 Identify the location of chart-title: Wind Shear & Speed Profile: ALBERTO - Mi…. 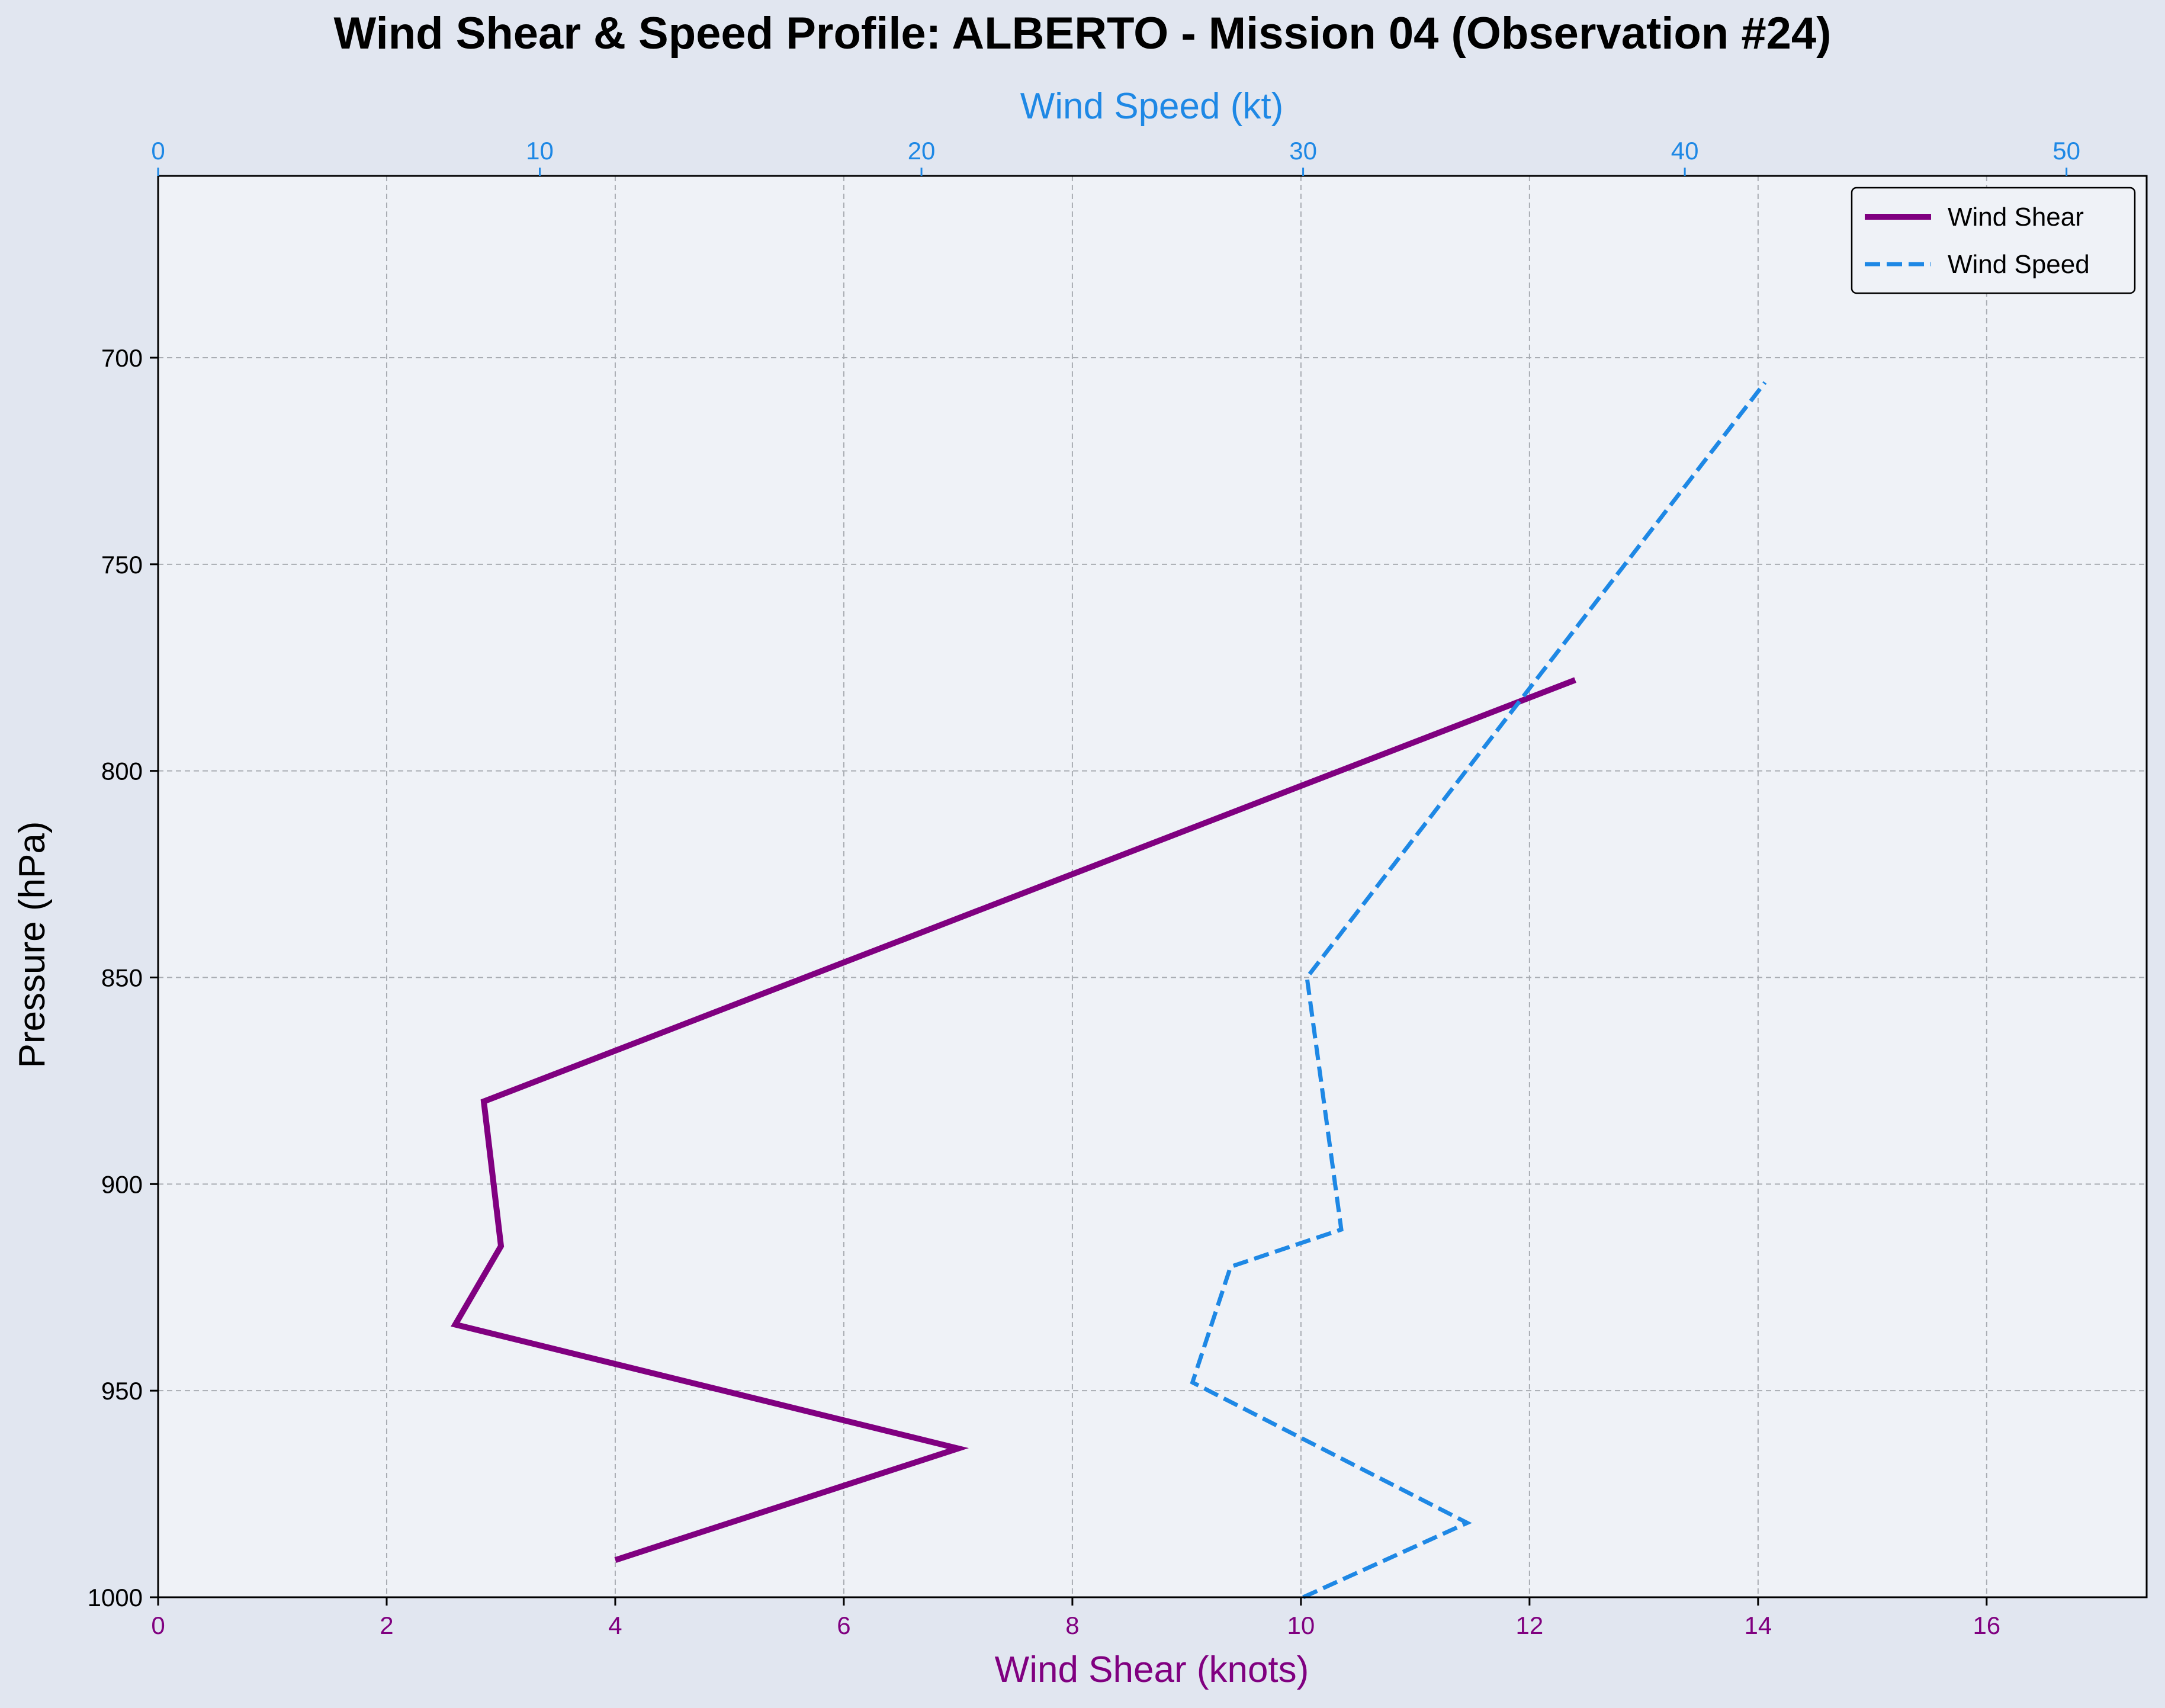
(1083, 33).